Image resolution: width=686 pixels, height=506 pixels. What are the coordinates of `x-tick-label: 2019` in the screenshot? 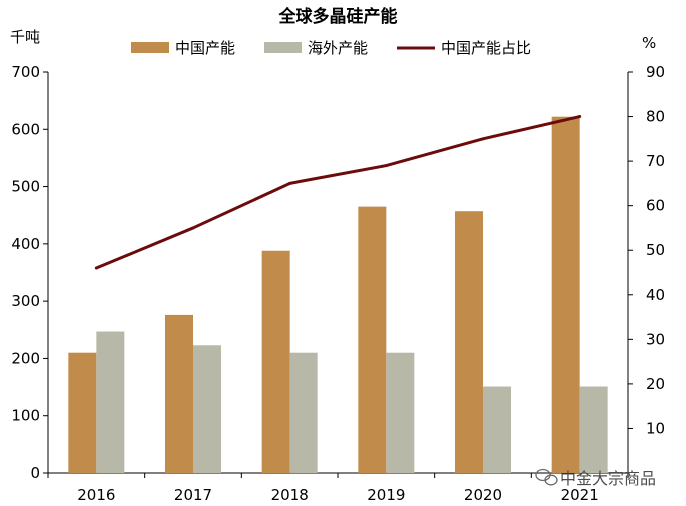 It's located at (386, 495).